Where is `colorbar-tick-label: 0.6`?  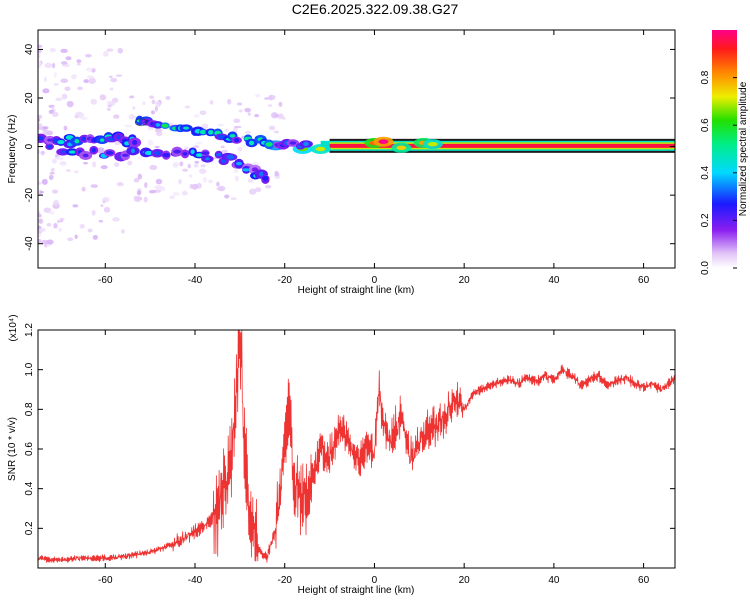
colorbar-tick-label: 0.6 is located at coordinates (705, 125).